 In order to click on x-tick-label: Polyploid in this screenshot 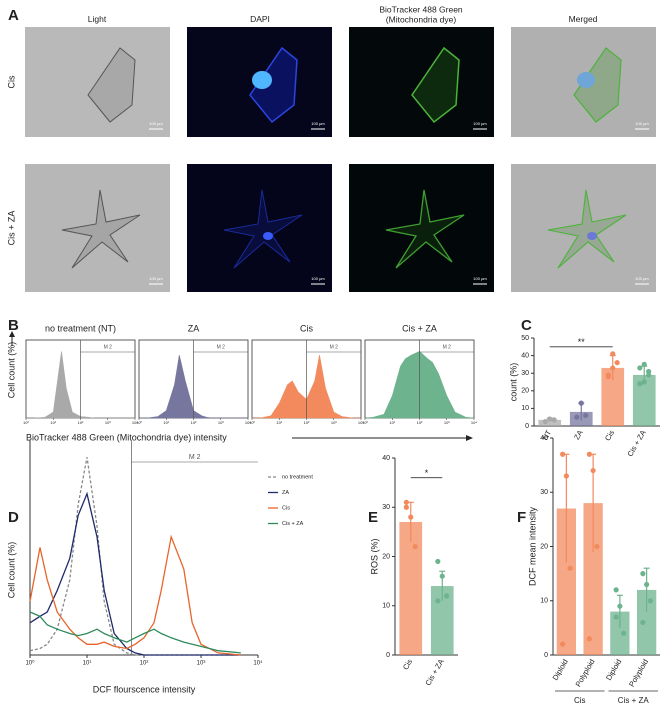, I will do `click(638, 672)`.